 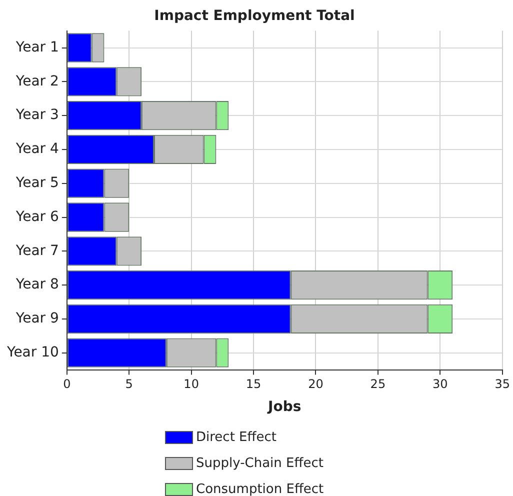 I want to click on x-tick-label: 15, so click(x=254, y=384).